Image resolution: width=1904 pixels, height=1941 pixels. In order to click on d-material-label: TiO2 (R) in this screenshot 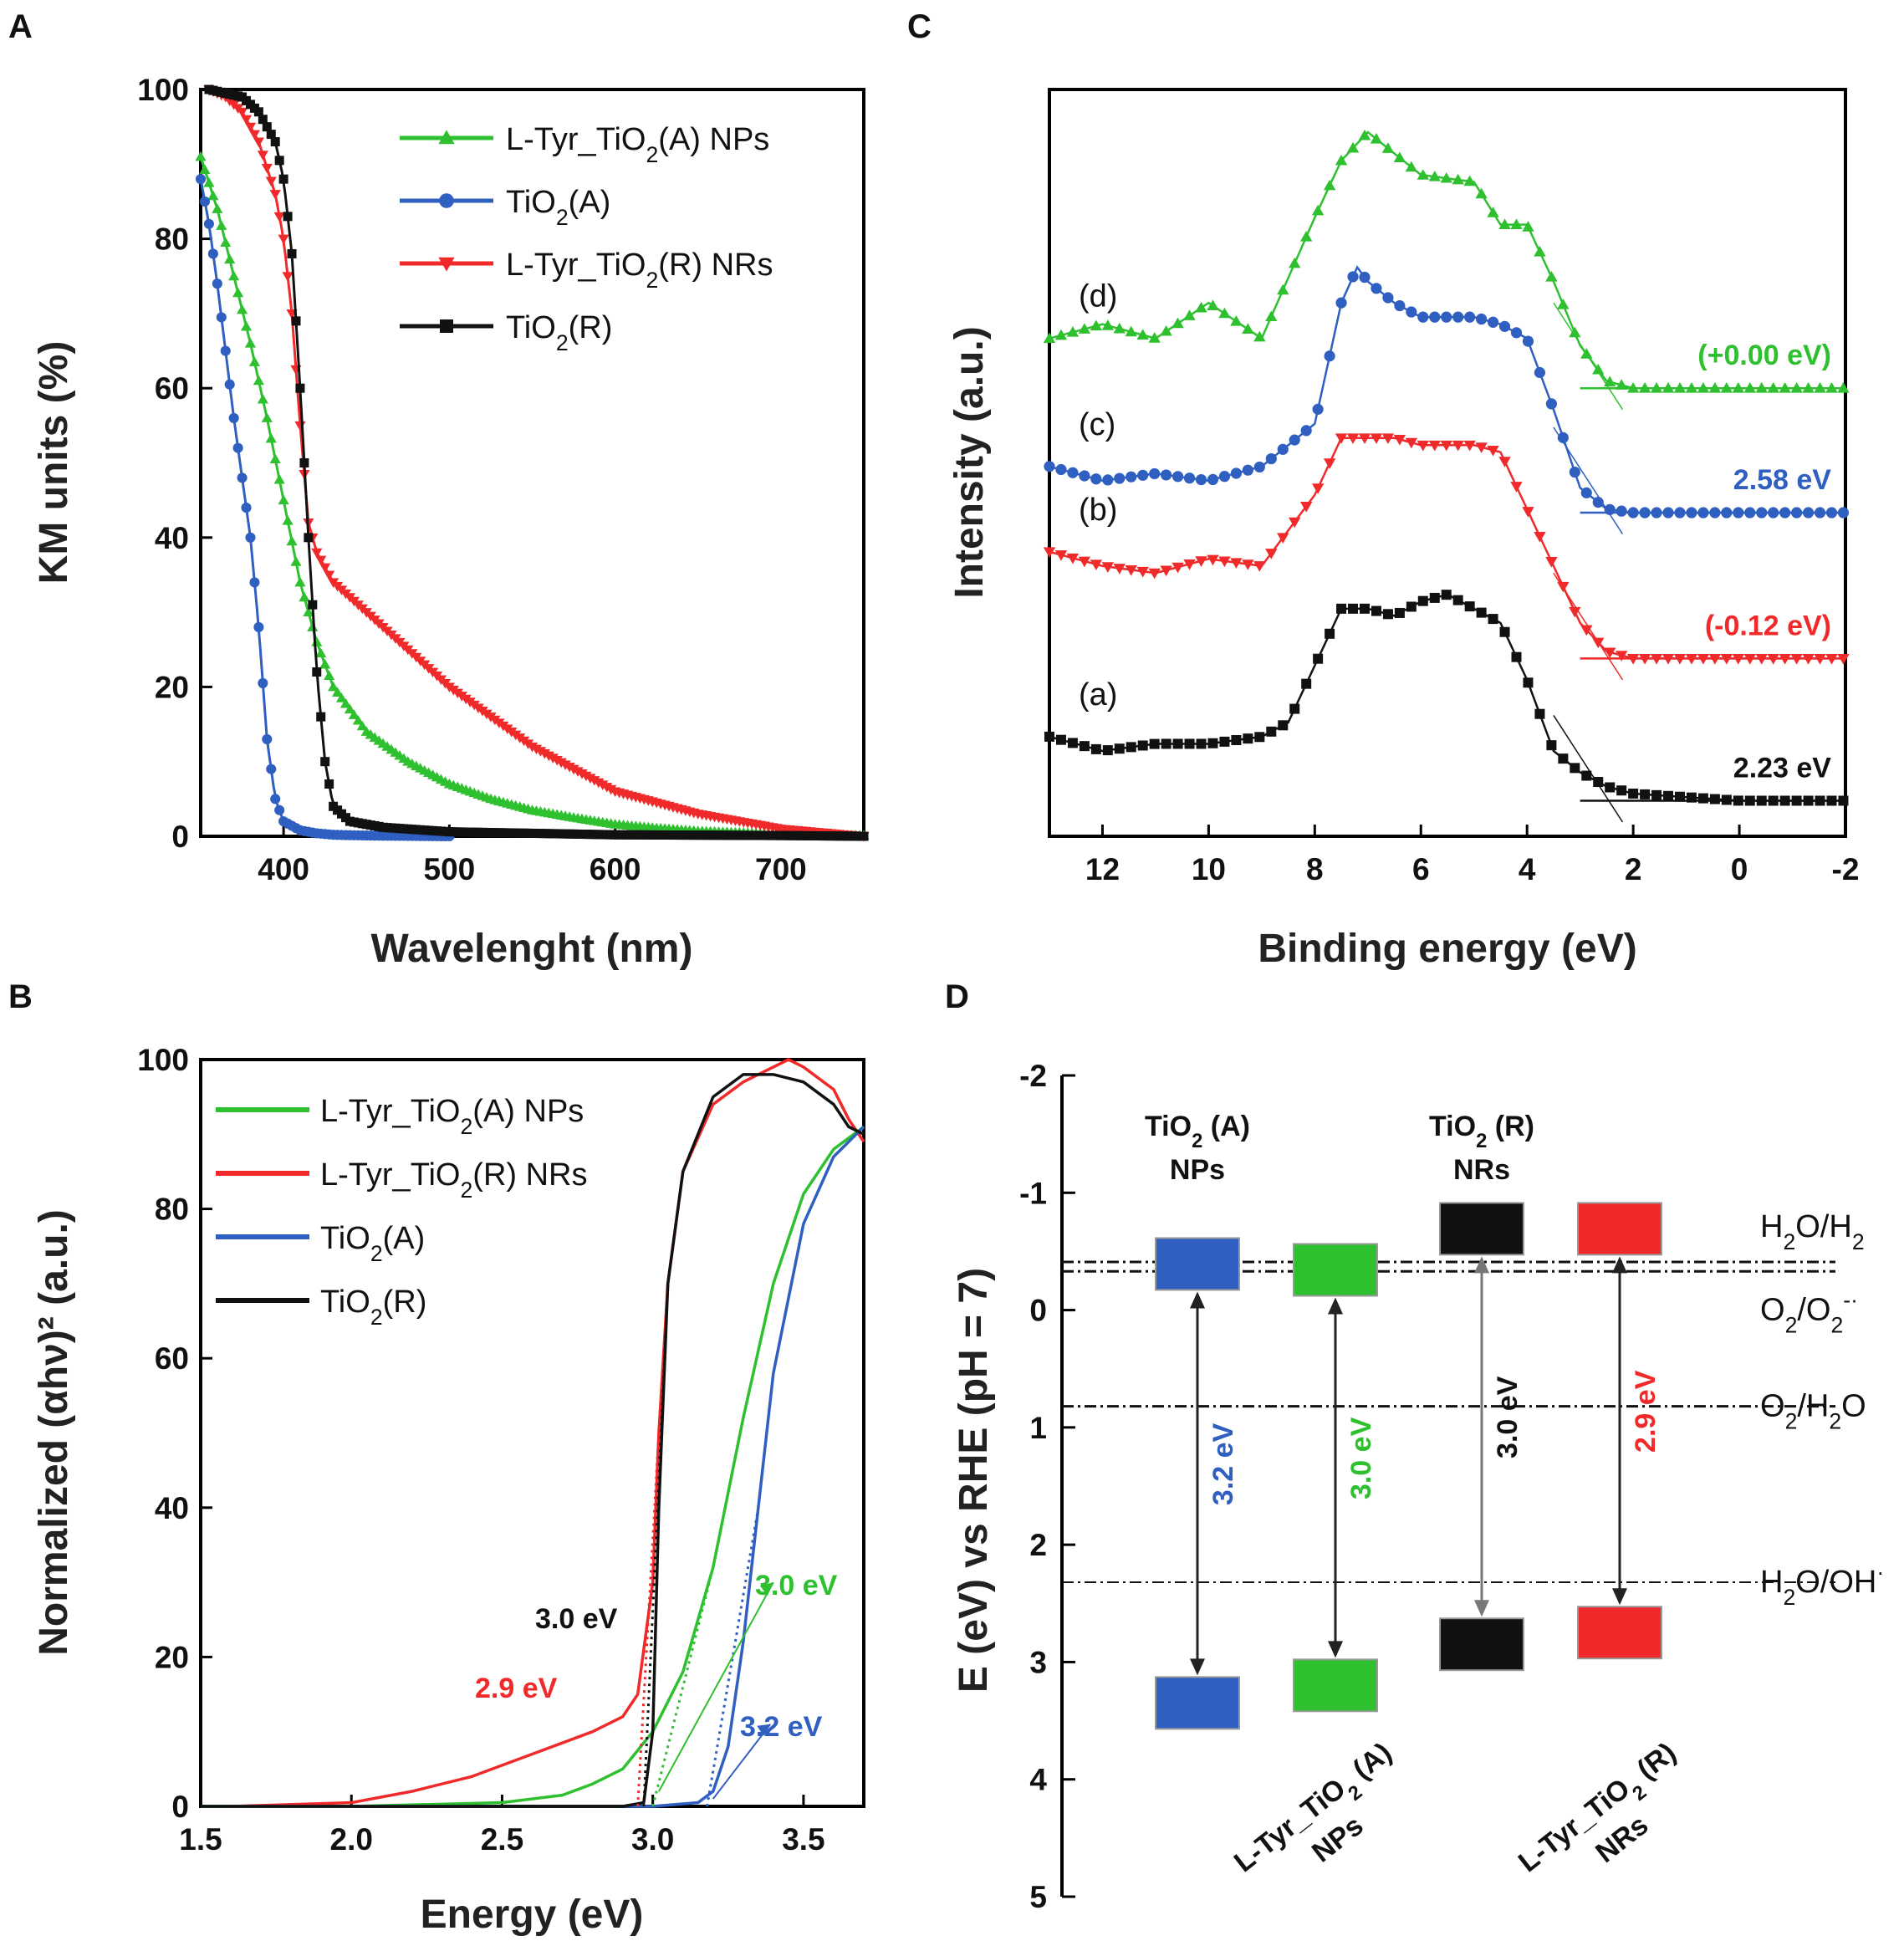, I will do `click(1481, 1132)`.